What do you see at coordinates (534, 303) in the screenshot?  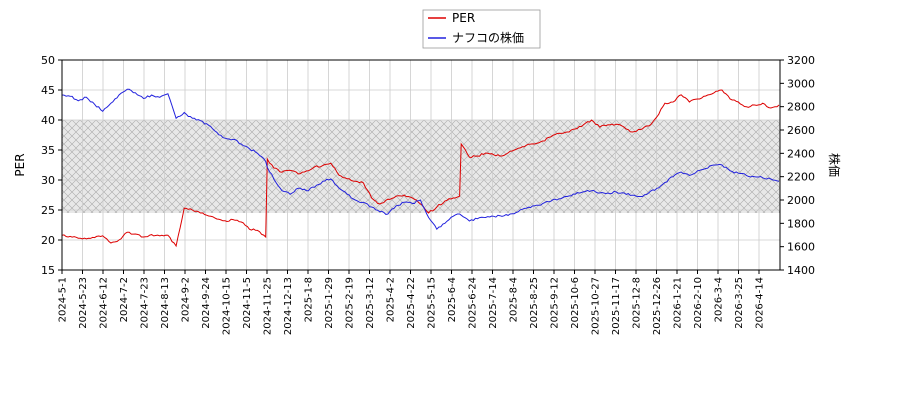 I see `x-tick-label: 2025-8-25` at bounding box center [534, 303].